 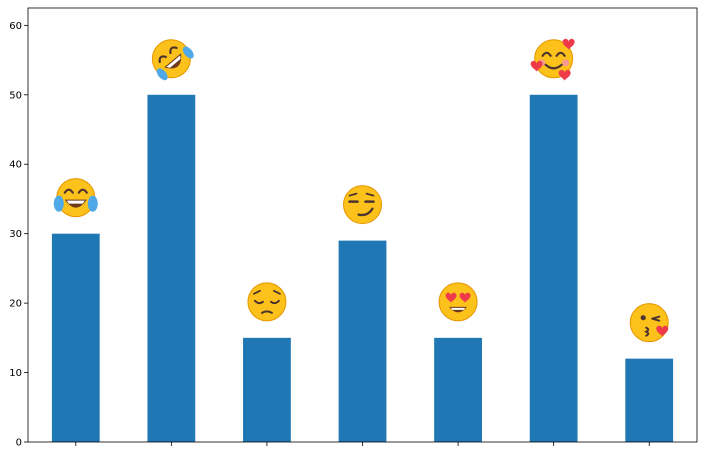 What do you see at coordinates (15, 95) in the screenshot?
I see `y-tick-label: 50` at bounding box center [15, 95].